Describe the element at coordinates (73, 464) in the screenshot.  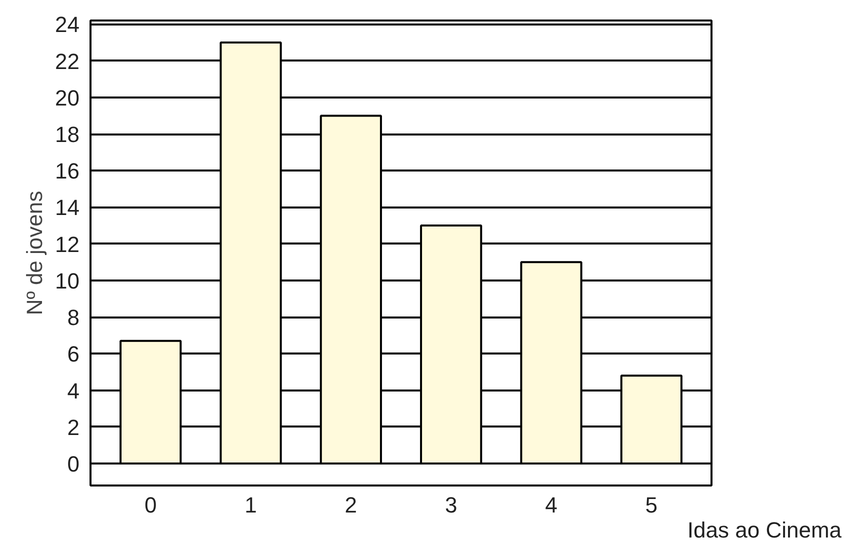
I see `y-tick-label: 0` at that location.